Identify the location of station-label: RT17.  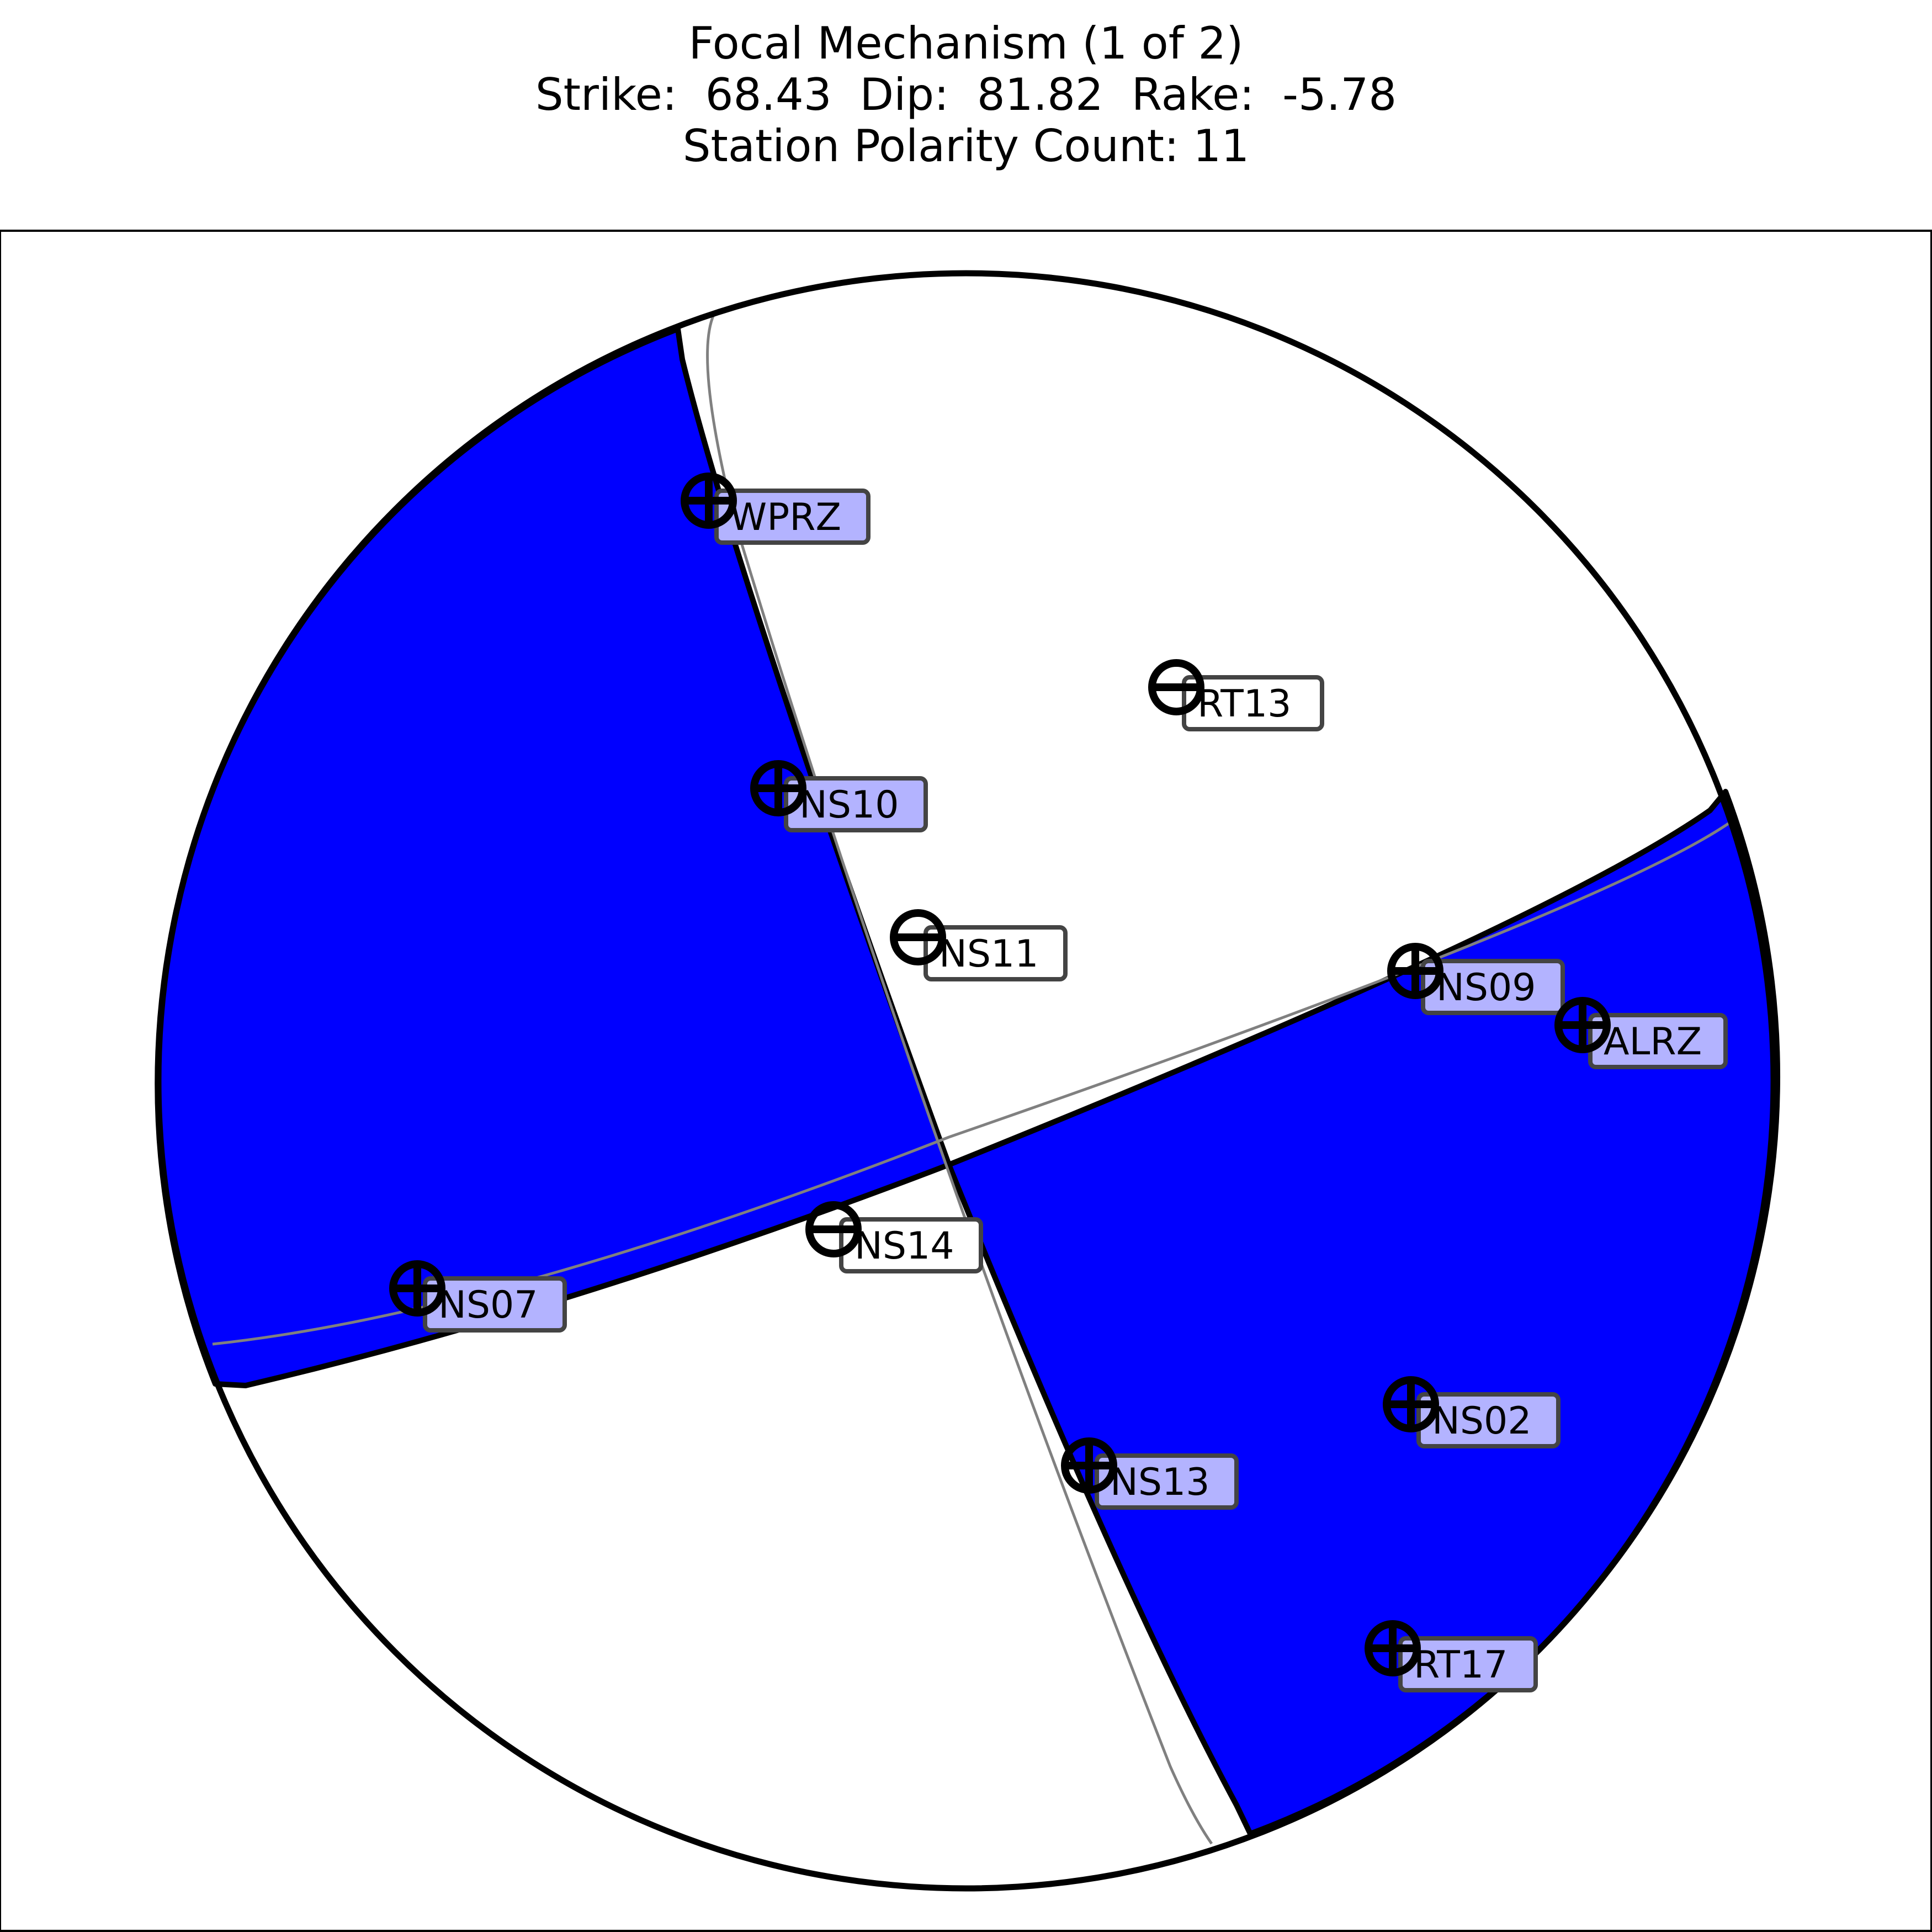
(1461, 1665).